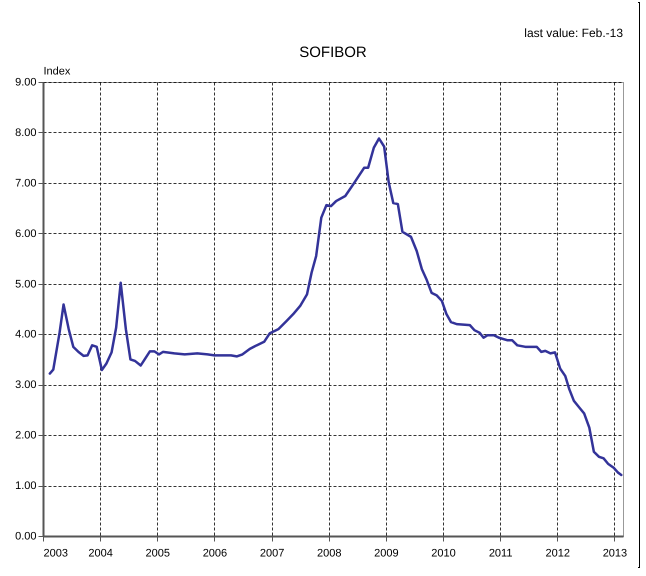 This screenshot has width=646, height=576. Describe the element at coordinates (500, 554) in the screenshot. I see `x-tick-label: 2011` at that location.